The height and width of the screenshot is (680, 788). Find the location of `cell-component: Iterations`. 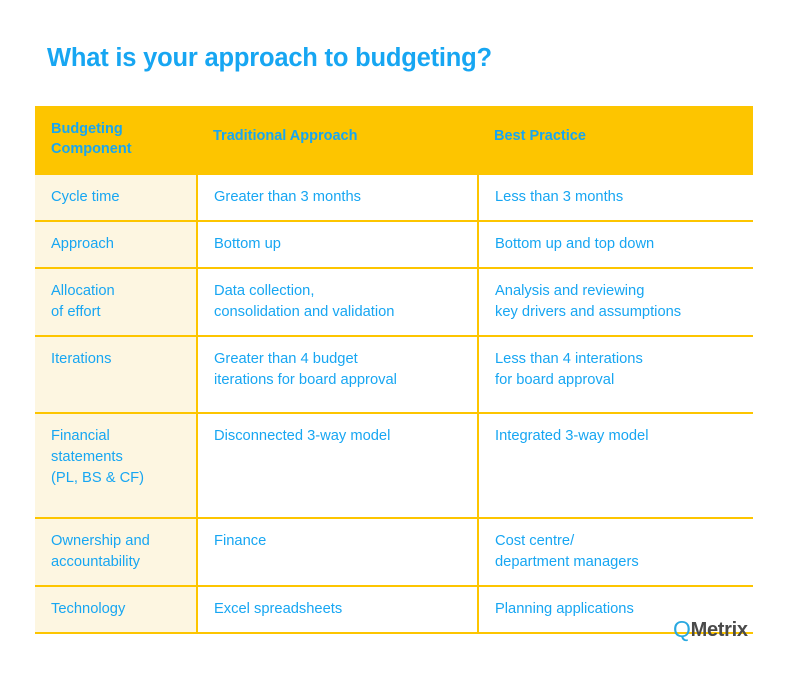

cell-component: Iterations is located at coordinates (116, 375).